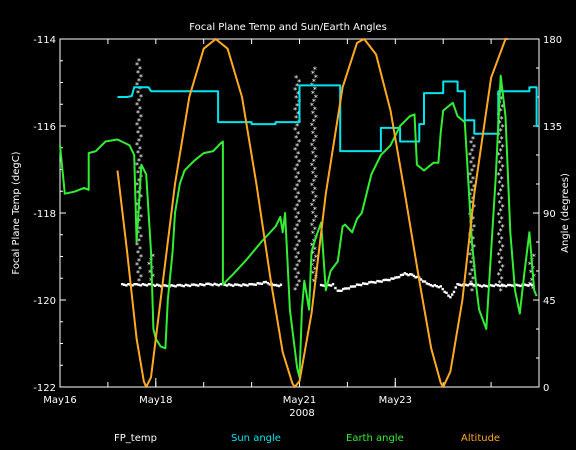  Describe the element at coordinates (395, 400) in the screenshot. I see `x-tick-label: May23` at that location.